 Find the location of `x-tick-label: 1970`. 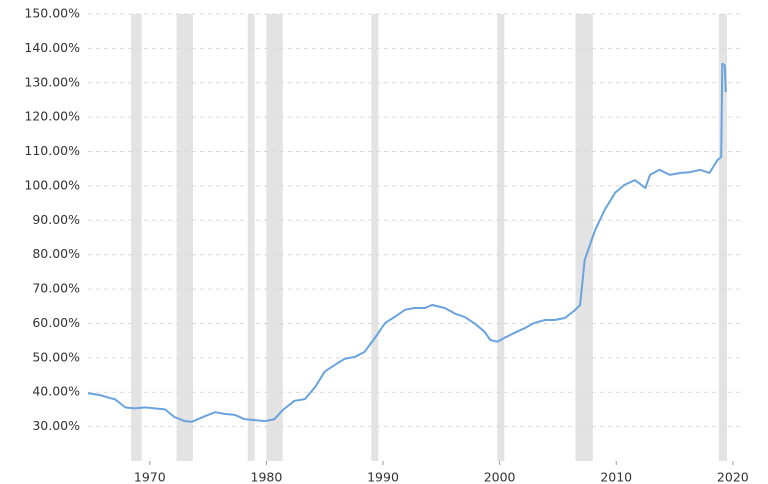

x-tick-label: 1970 is located at coordinates (150, 477).